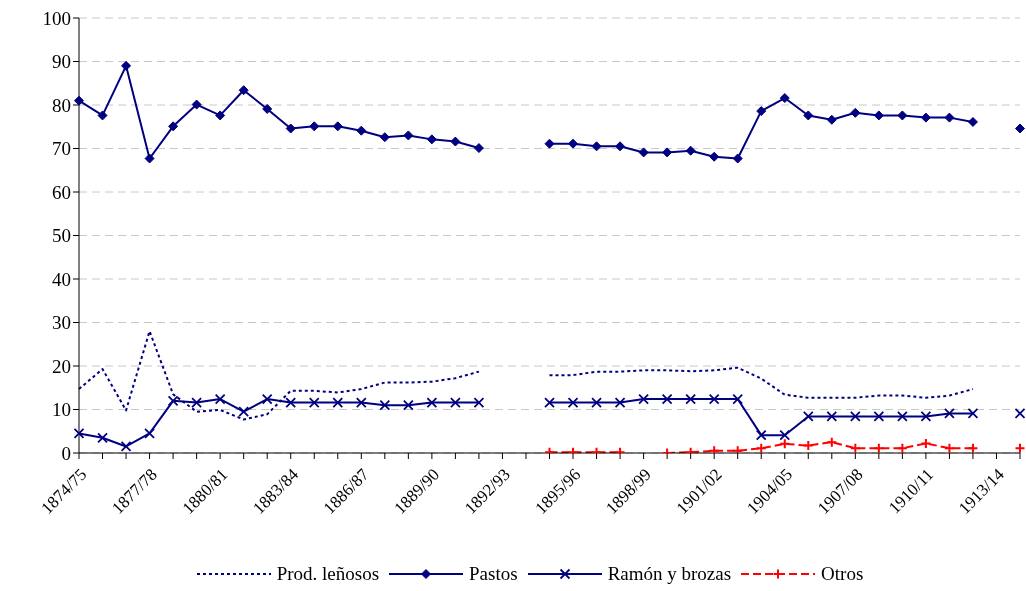  What do you see at coordinates (61, 105) in the screenshot?
I see `y-tick-label: 80` at bounding box center [61, 105].